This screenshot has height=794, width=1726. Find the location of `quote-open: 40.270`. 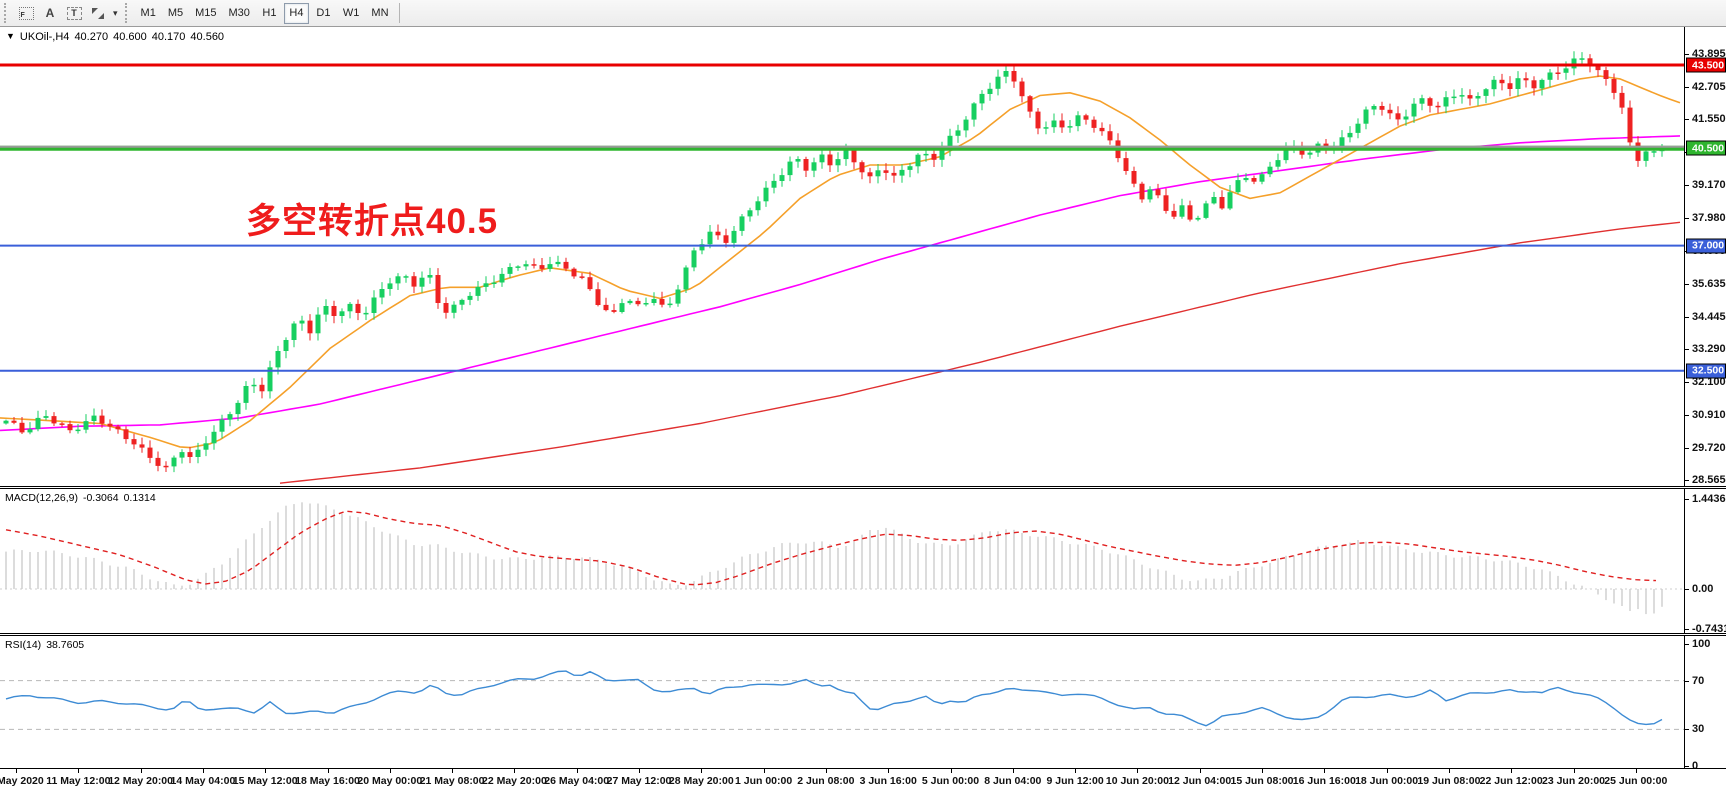

quote-open: 40.270 is located at coordinates (91, 37).